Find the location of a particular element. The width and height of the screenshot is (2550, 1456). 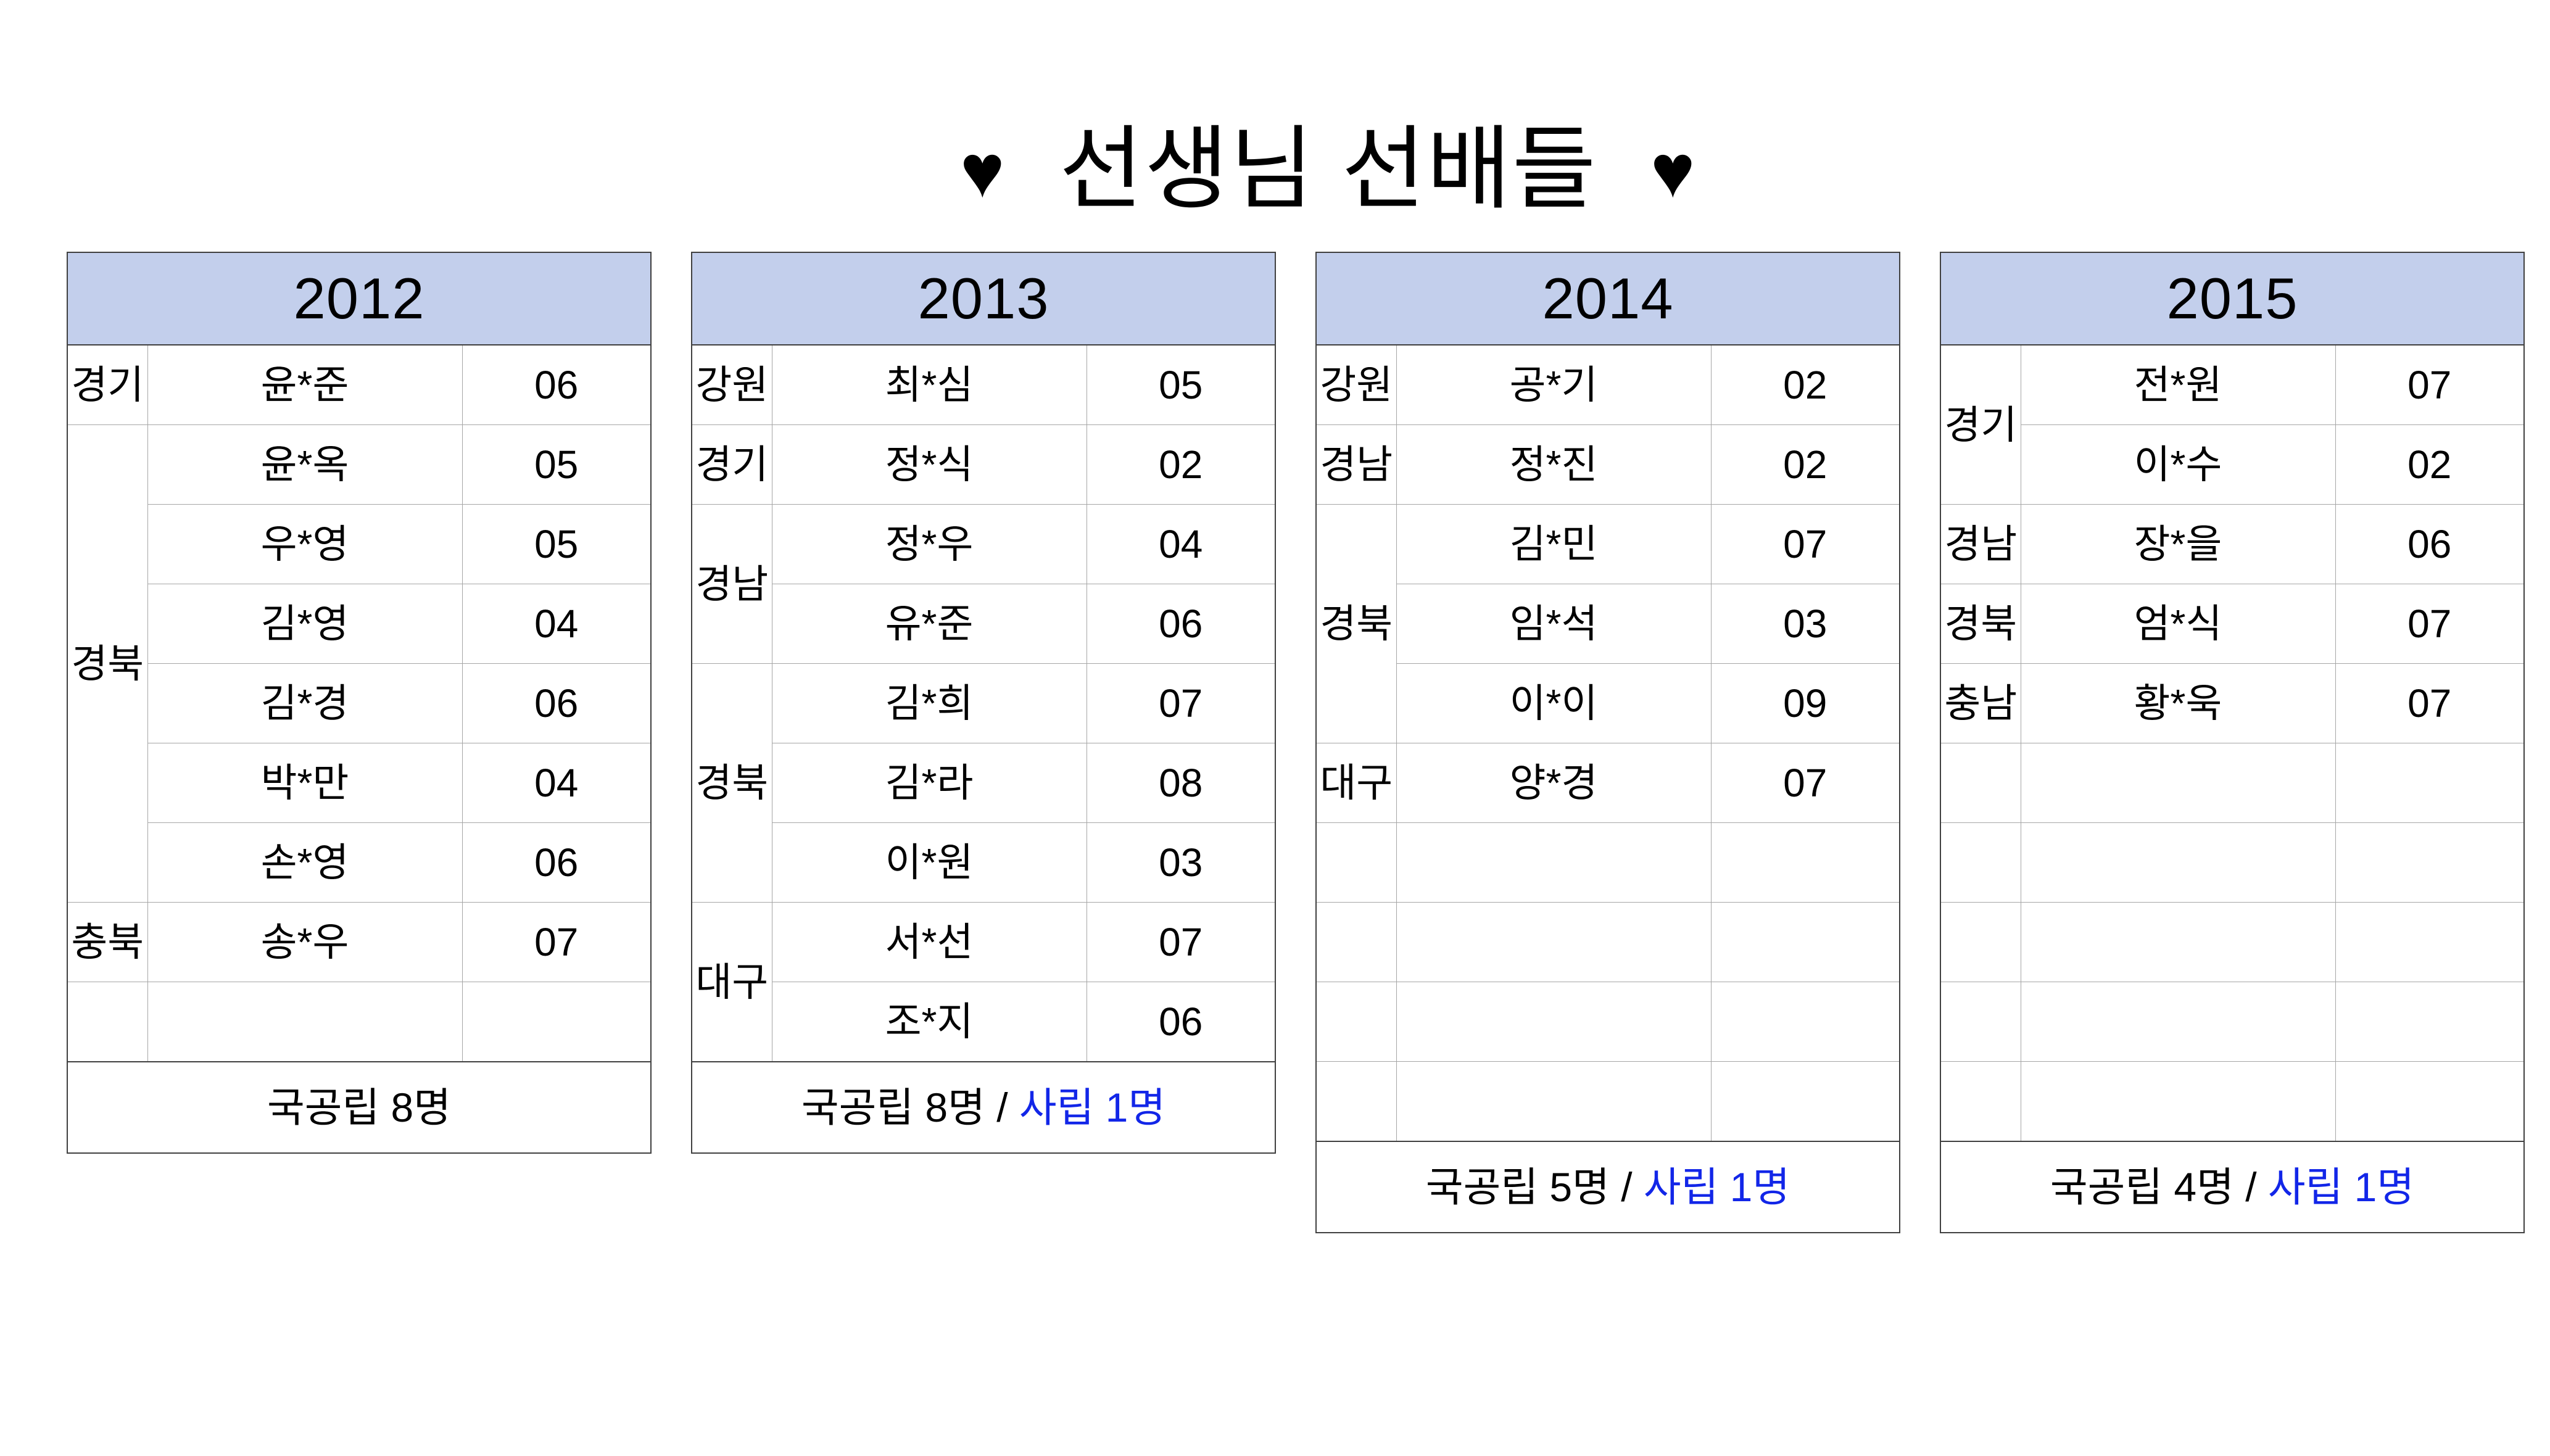

name-cell: 유*준 is located at coordinates (929, 624).